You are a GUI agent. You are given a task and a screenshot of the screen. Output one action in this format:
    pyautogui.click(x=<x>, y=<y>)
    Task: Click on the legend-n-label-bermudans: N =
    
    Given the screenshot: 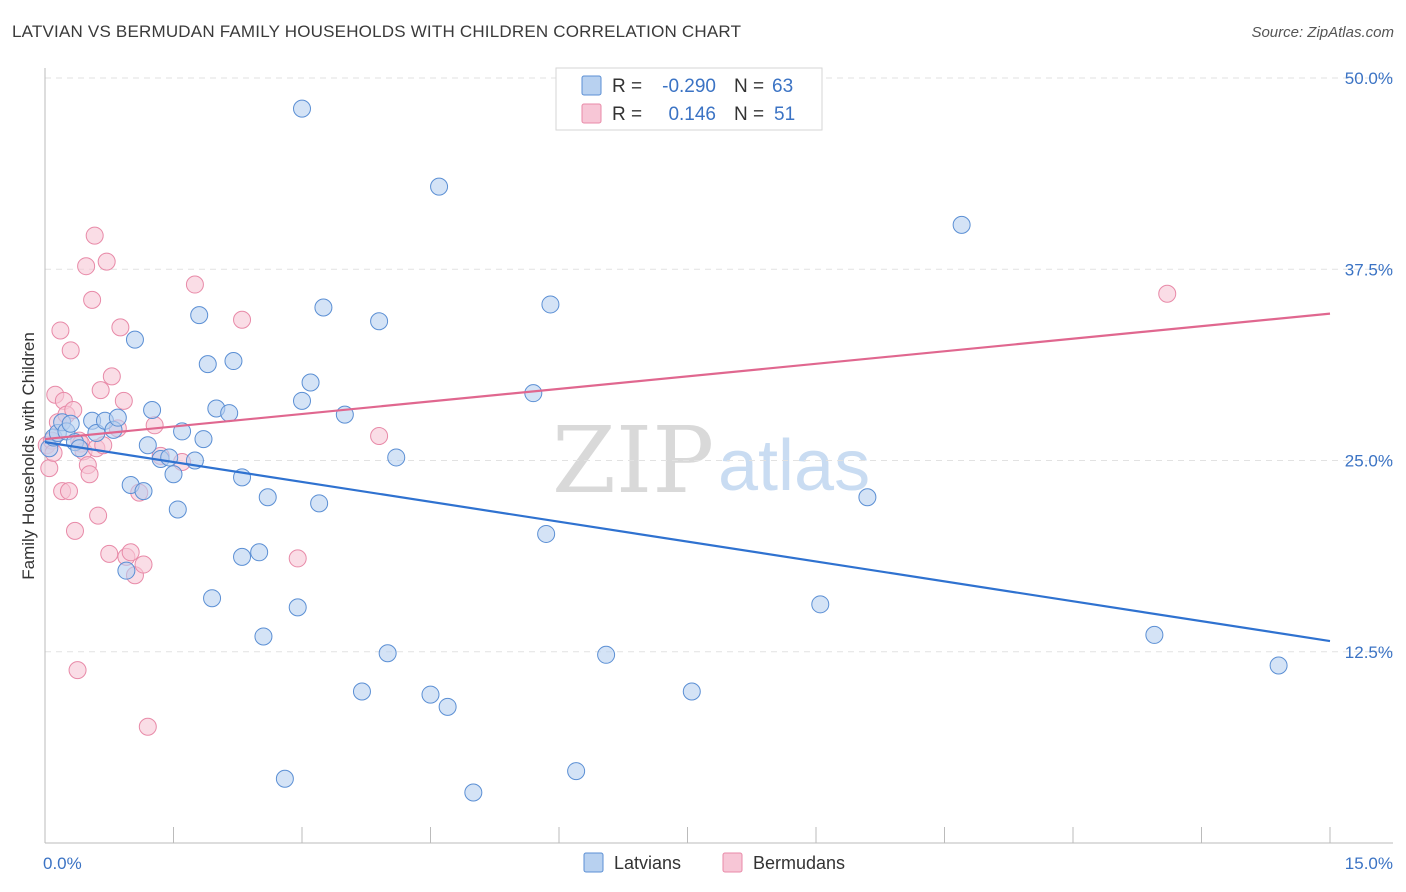 What is the action you would take?
    pyautogui.click(x=749, y=114)
    